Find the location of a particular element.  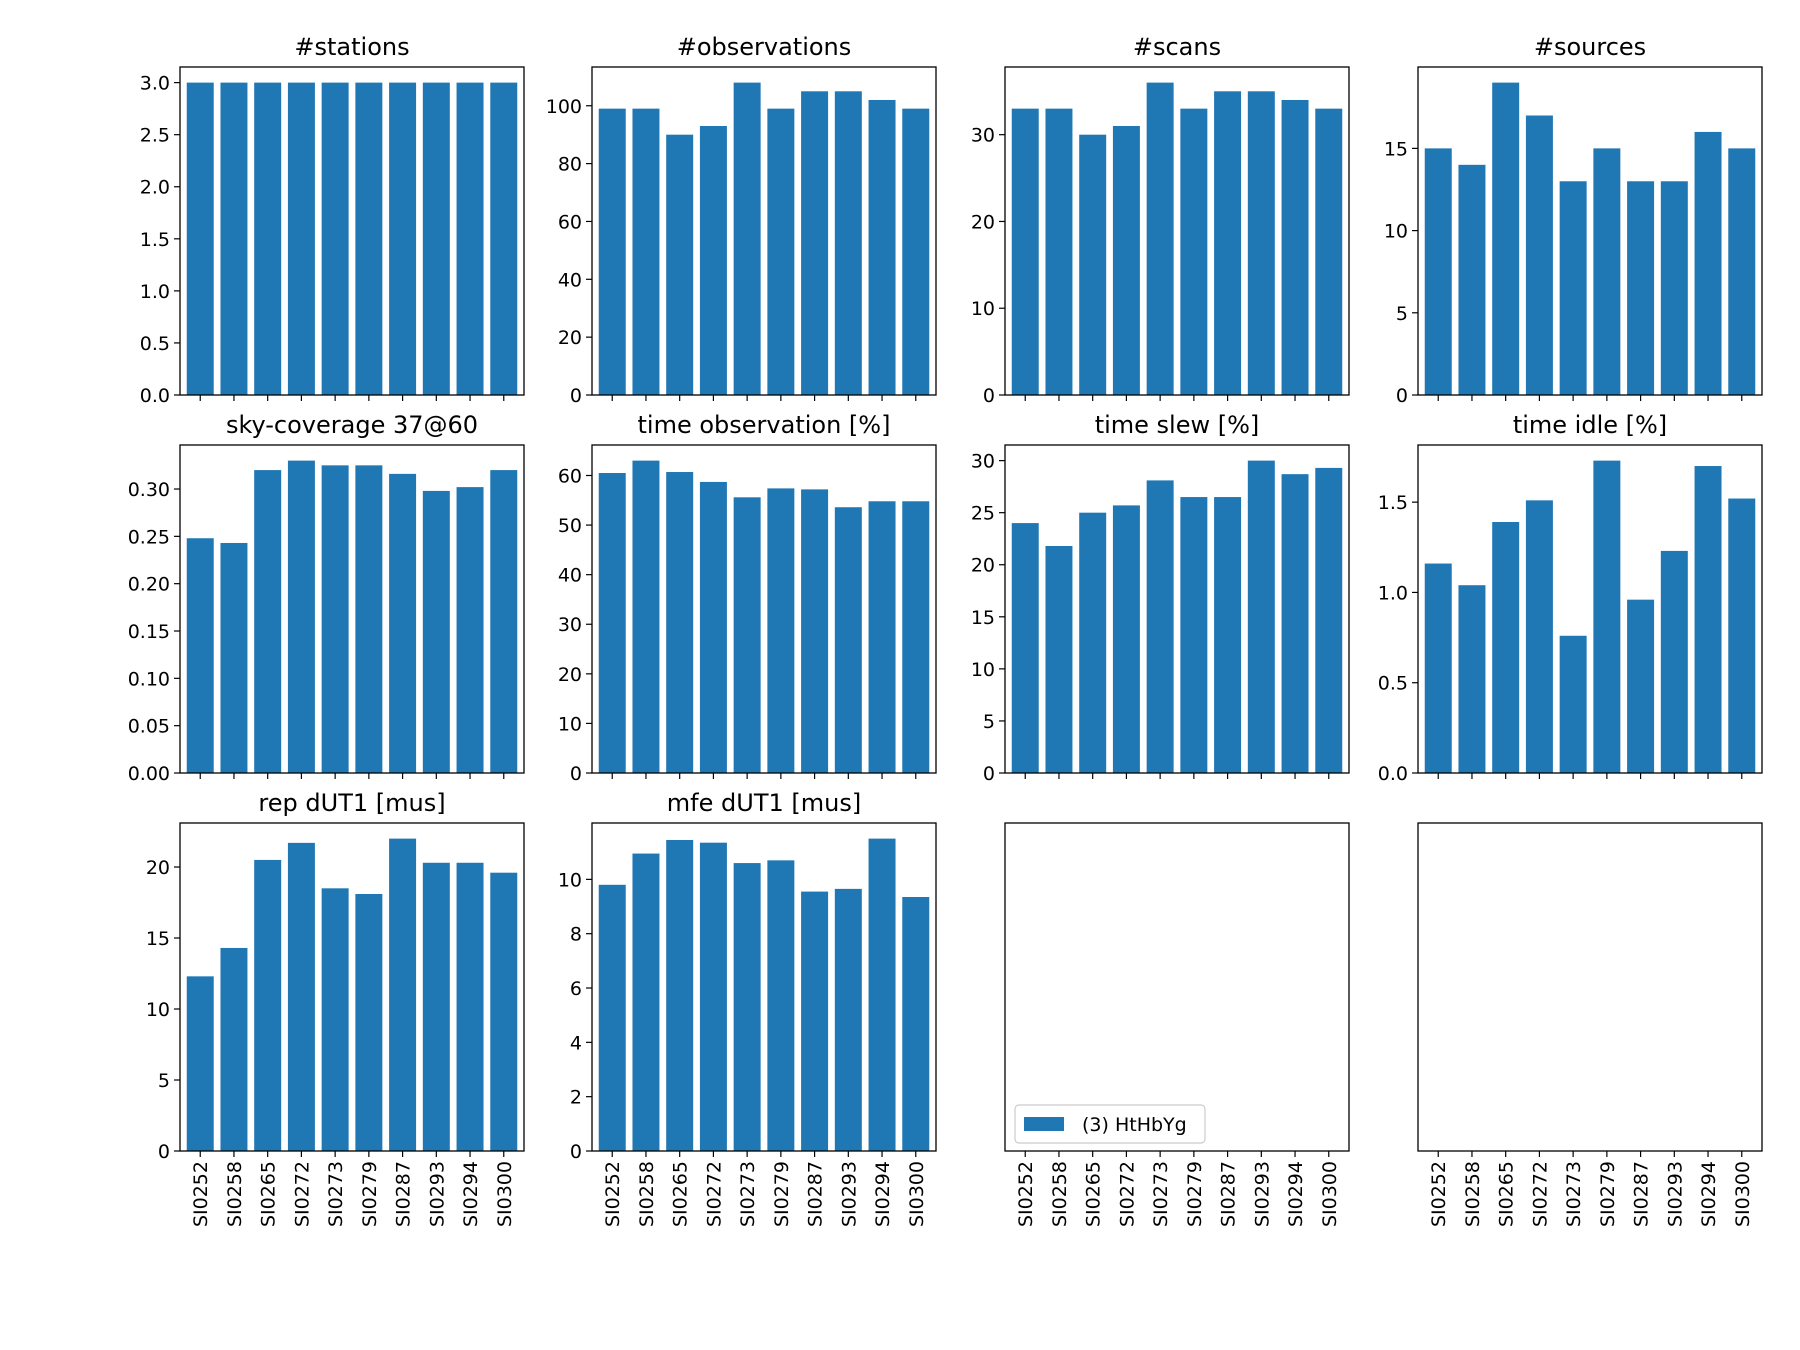

subplot-title: #stations is located at coordinates (351, 47).